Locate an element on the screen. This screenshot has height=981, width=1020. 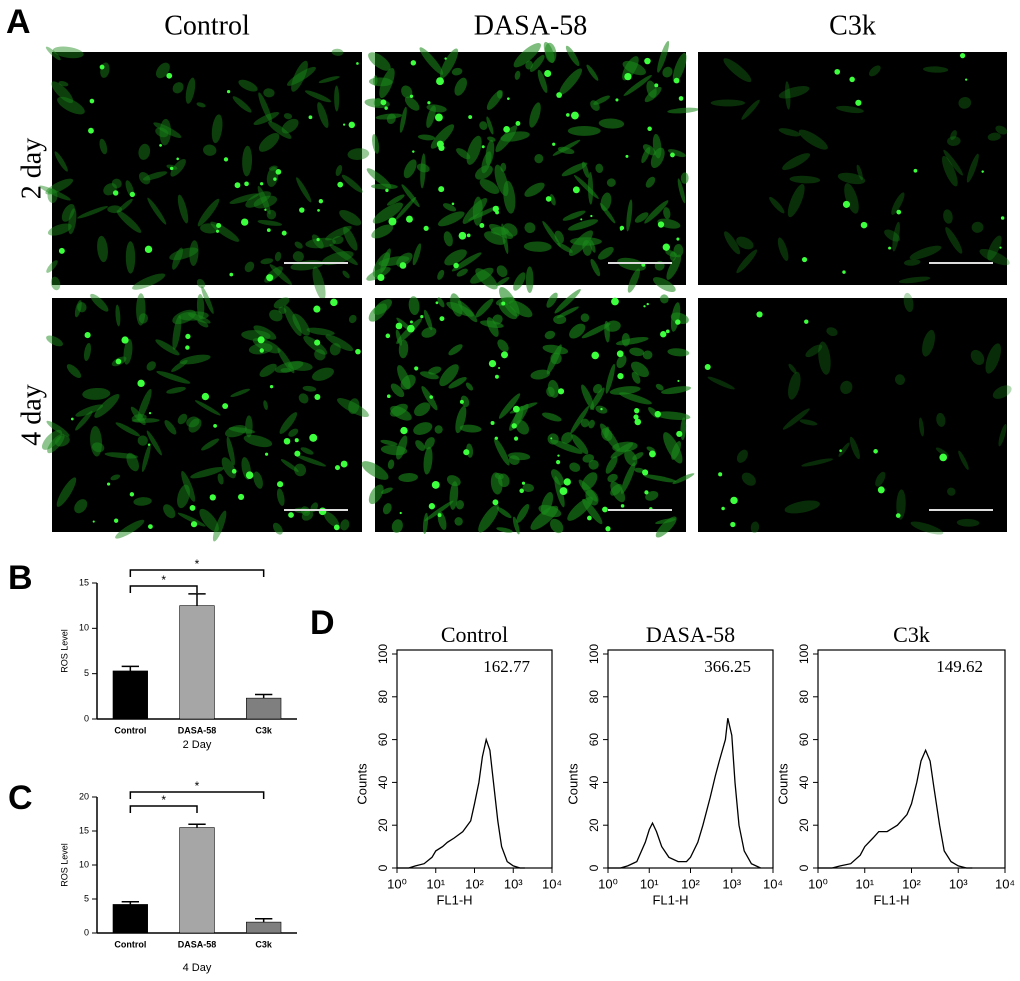
y-tick-label: 60 is located at coordinates (383, 740).